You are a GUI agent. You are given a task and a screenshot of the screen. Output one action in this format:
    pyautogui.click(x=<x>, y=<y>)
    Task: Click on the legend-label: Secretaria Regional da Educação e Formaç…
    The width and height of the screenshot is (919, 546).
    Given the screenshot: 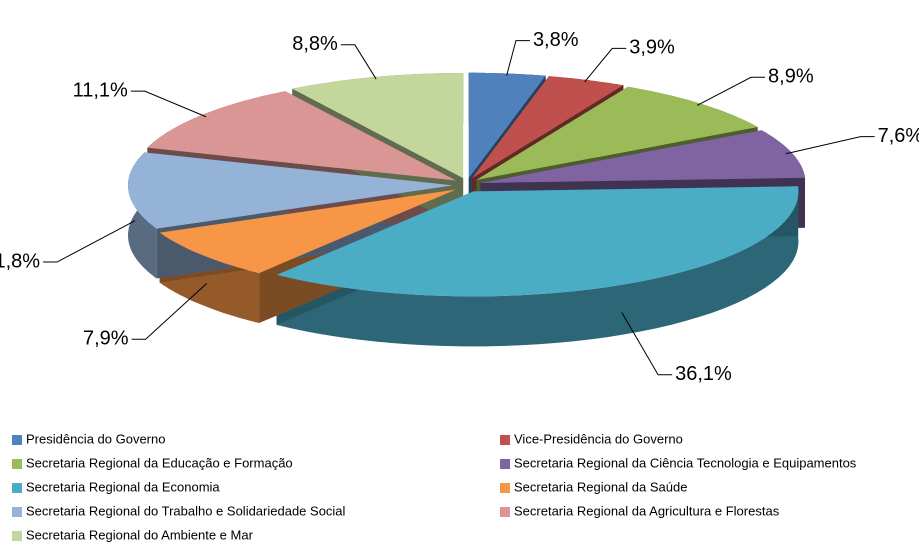 What is the action you would take?
    pyautogui.click(x=159, y=462)
    